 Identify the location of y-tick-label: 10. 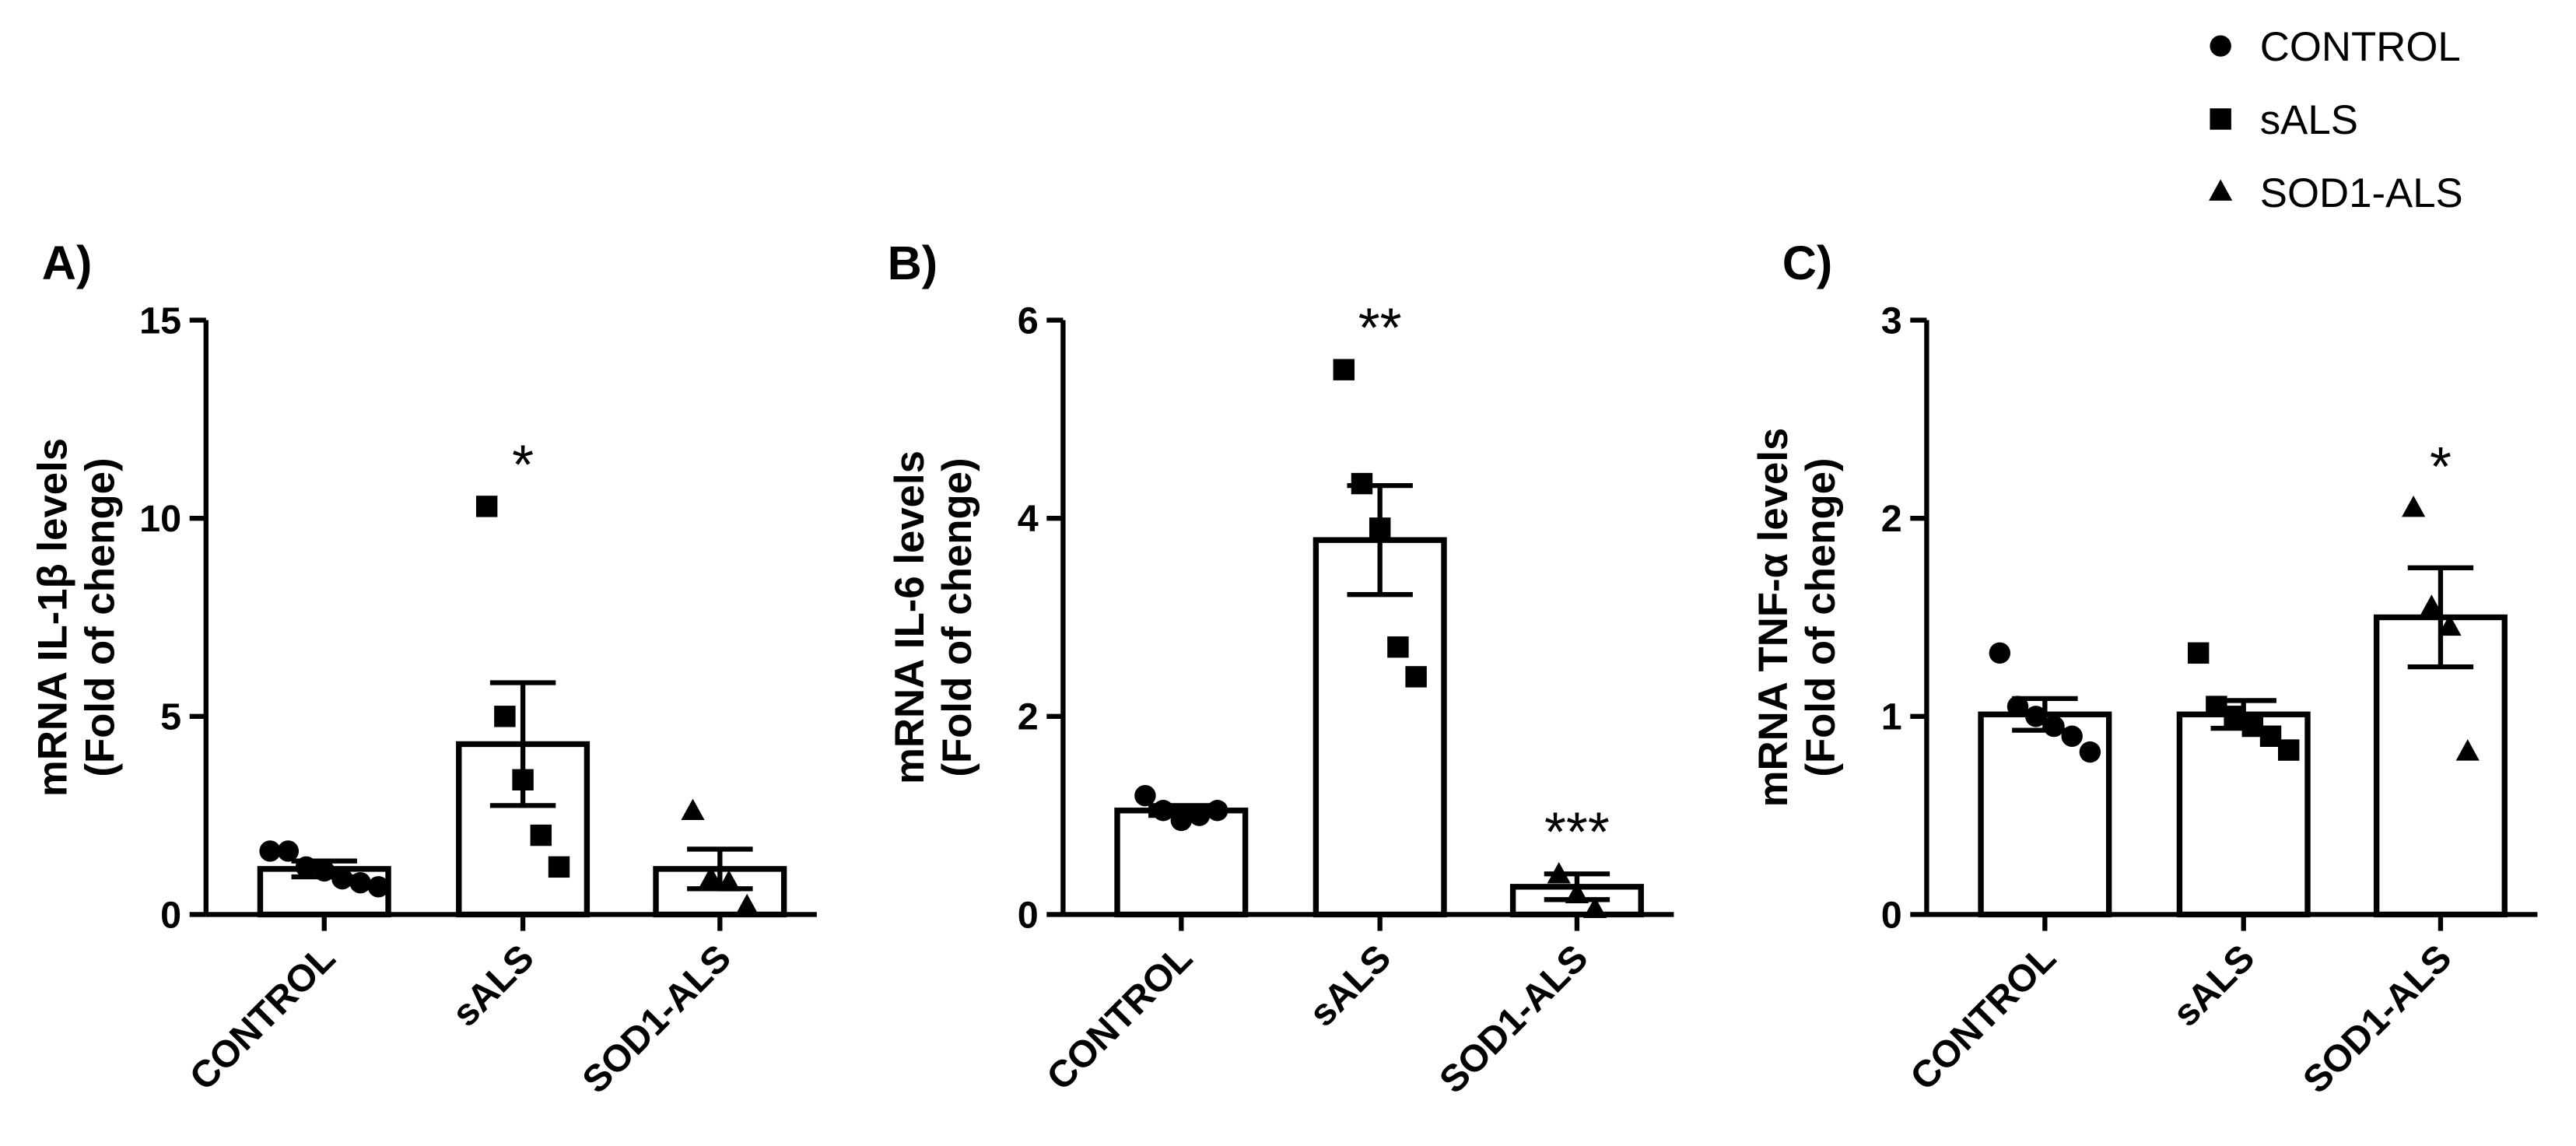
(160, 519).